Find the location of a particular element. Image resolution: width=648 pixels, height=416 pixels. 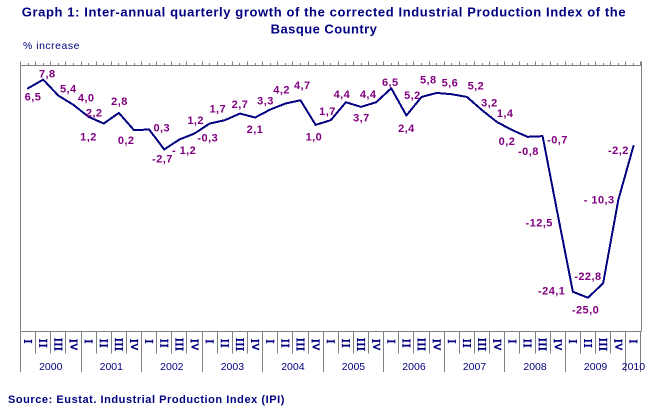

svg-text: 2,7 is located at coordinates (240, 105).